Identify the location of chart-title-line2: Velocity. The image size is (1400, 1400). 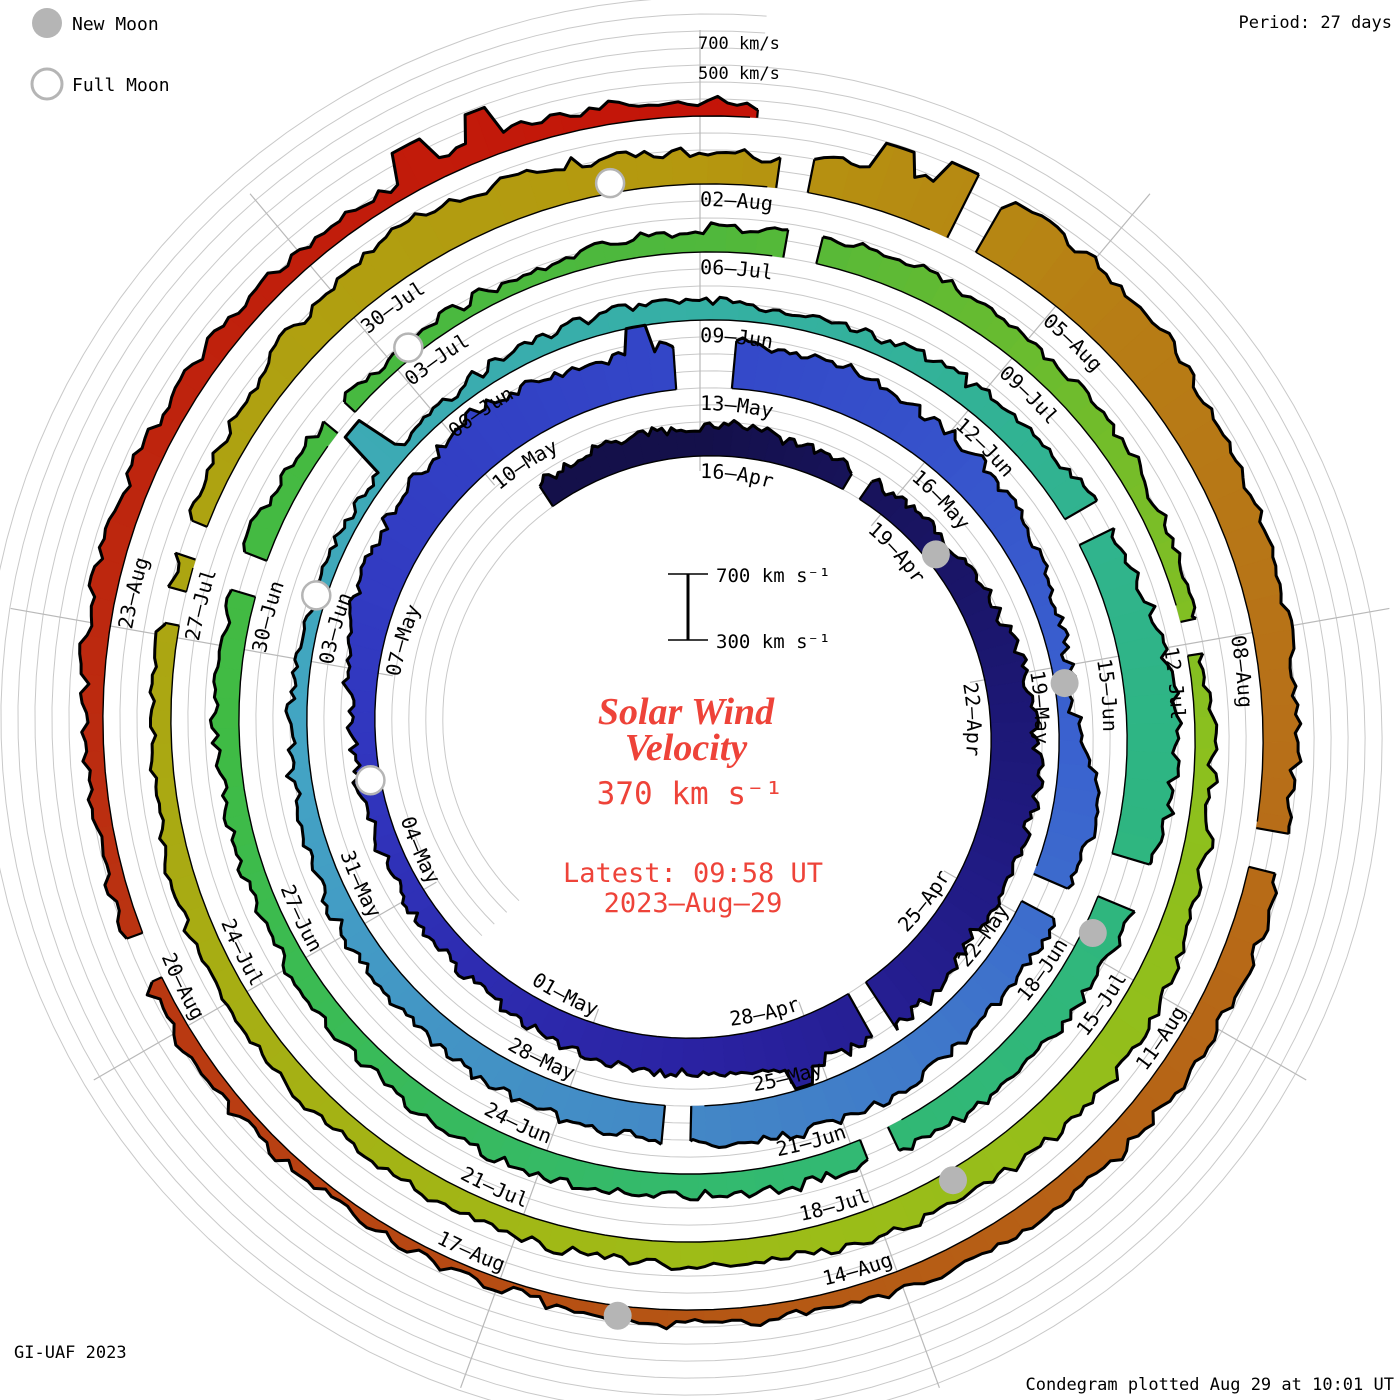
(686, 748).